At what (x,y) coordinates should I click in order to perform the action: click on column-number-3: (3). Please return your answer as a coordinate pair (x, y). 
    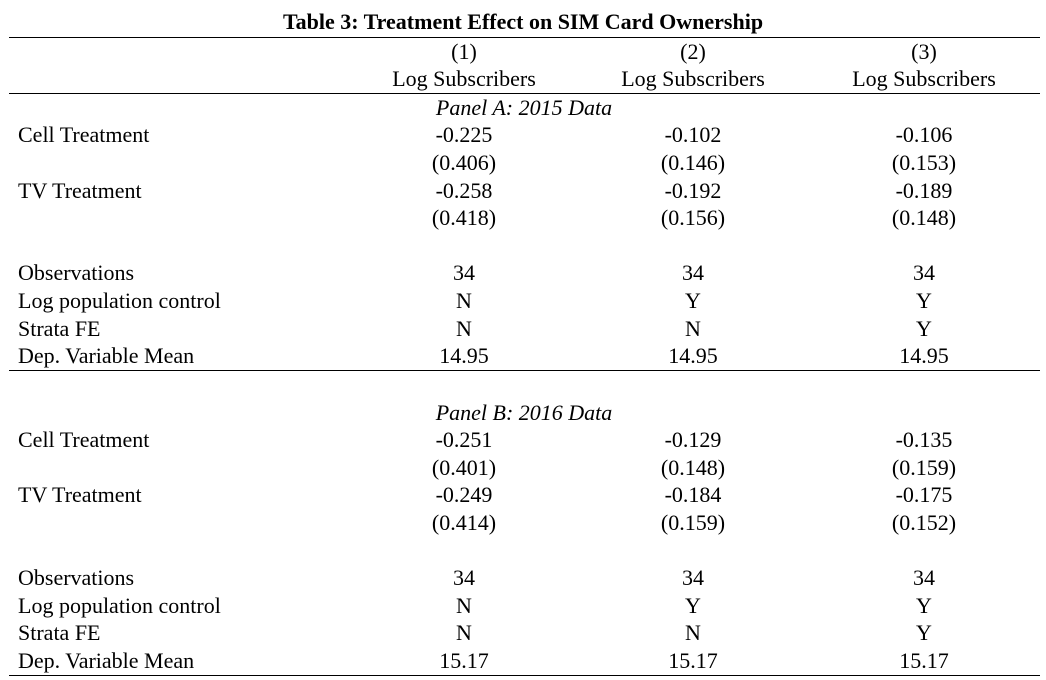
    Looking at the image, I should click on (924, 51).